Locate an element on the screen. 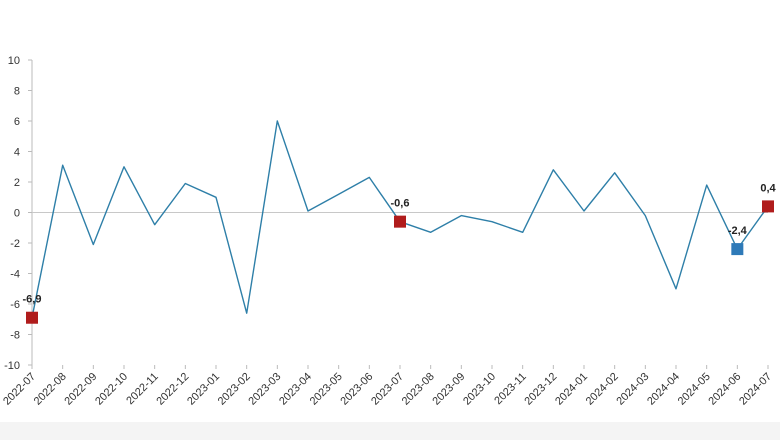 This screenshot has height=440, width=780. x-tick-label: 2022-07 is located at coordinates (19, 389).